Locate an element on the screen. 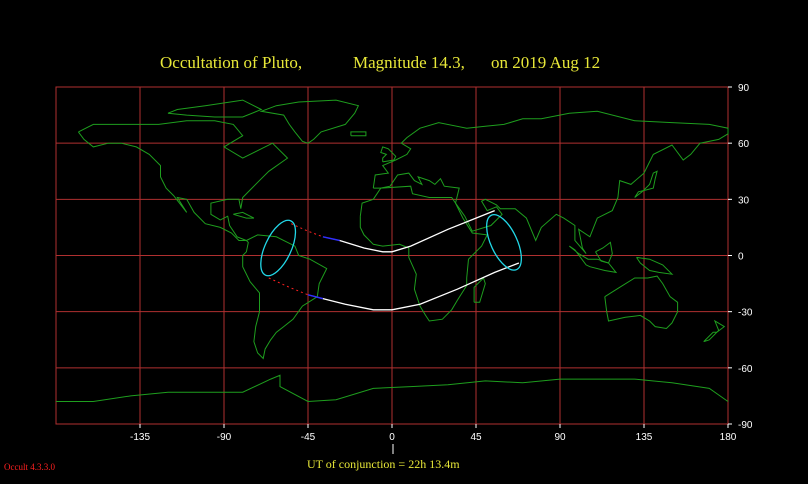 Image resolution: width=808 pixels, height=484 pixels. y-tick-label: -30 is located at coordinates (745, 313).